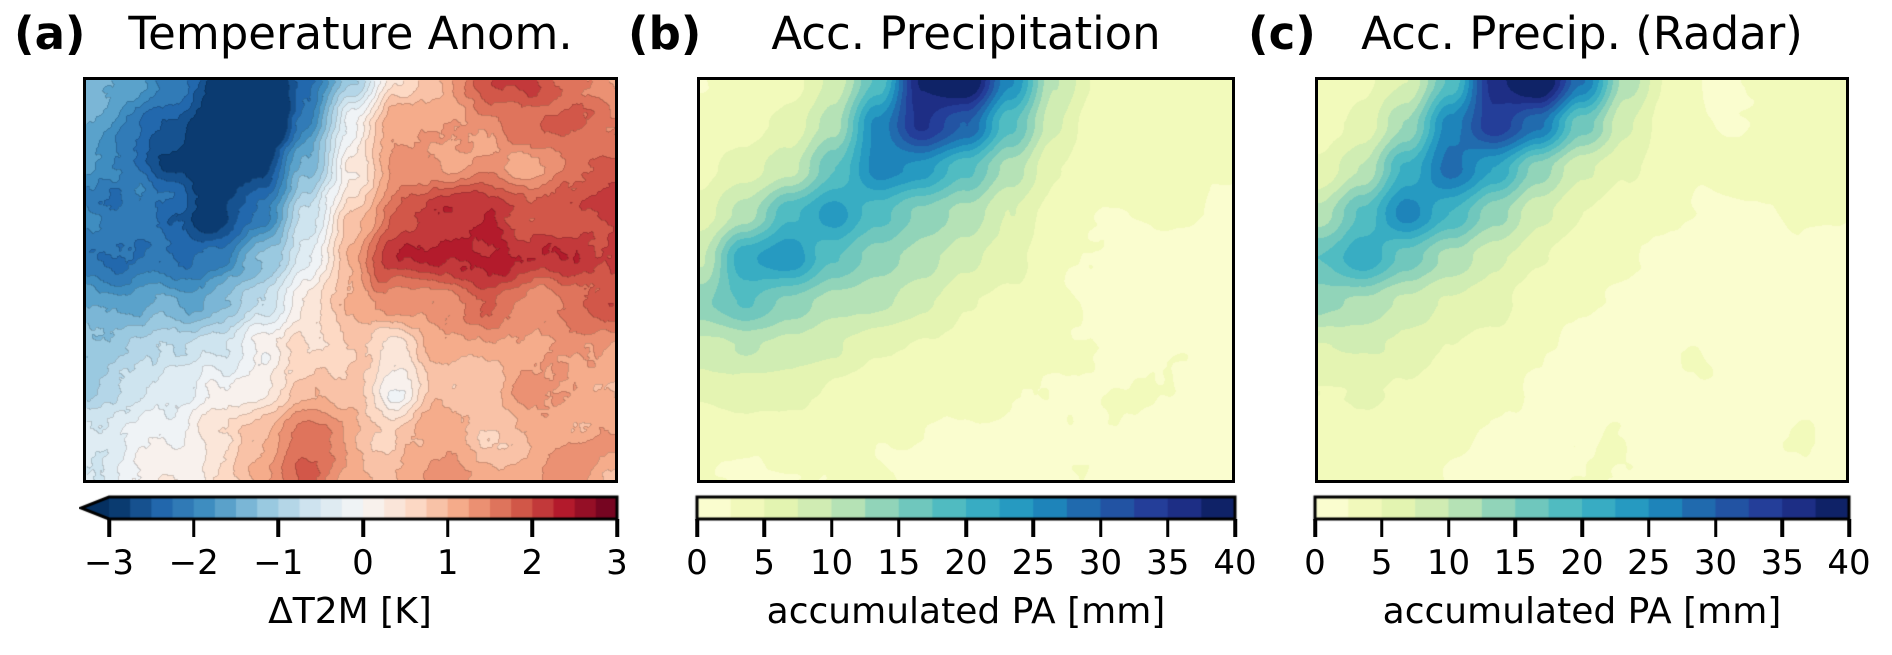 This screenshot has height=655, width=1892. I want to click on panel-b-colorbar-tick-label: 35, so click(1168, 563).